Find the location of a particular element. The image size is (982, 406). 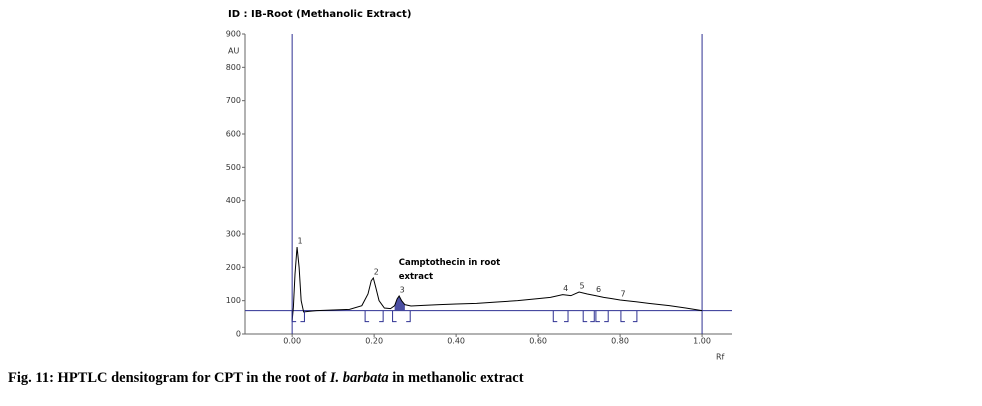

y-tick-label: 900 is located at coordinates (233, 34).